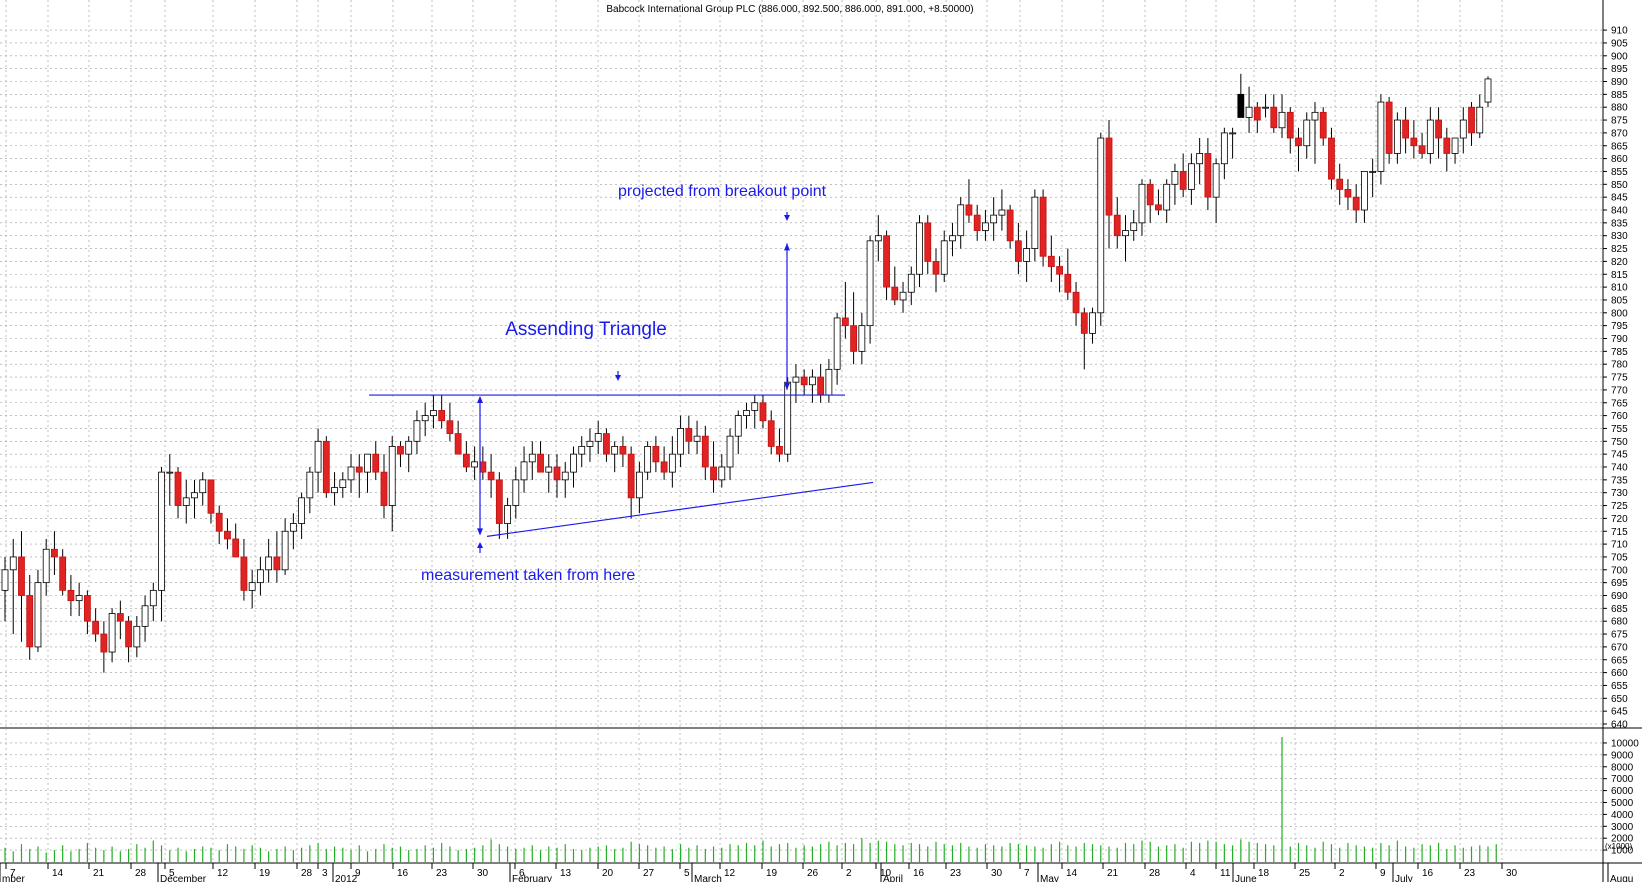 This screenshot has height=882, width=1642. What do you see at coordinates (1622, 851) in the screenshot?
I see `volume-tick-label: 1000` at bounding box center [1622, 851].